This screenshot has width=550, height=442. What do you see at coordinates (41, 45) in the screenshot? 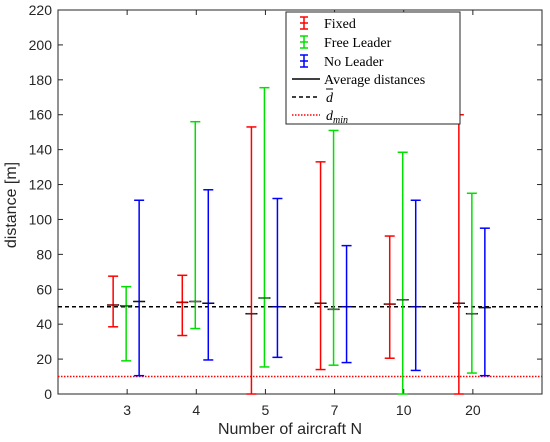
I see `y-tick-label: 200` at bounding box center [41, 45].